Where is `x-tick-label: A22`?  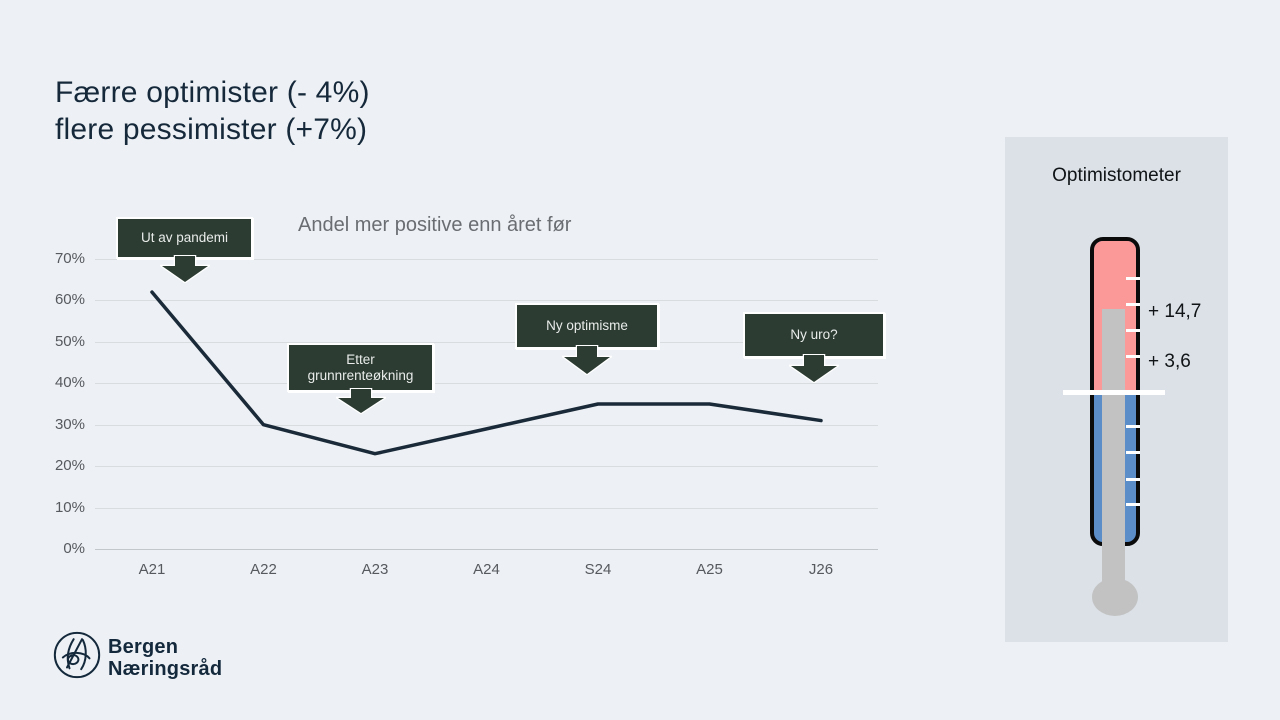 x-tick-label: A22 is located at coordinates (263, 569).